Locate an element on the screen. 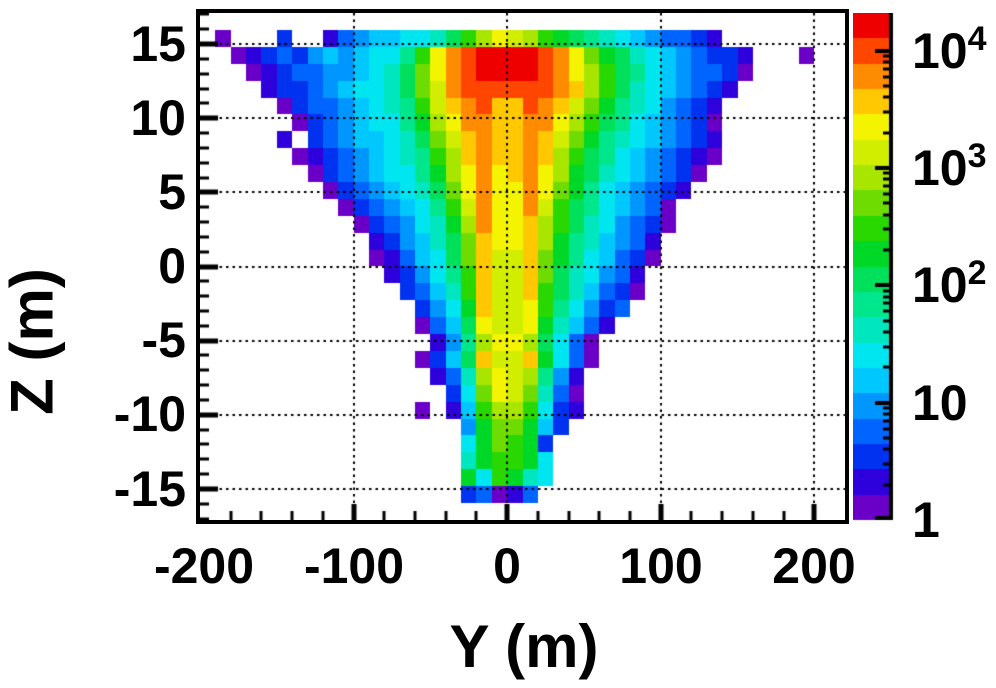  colorbar-tick-label: 1 is located at coordinates (926, 520).